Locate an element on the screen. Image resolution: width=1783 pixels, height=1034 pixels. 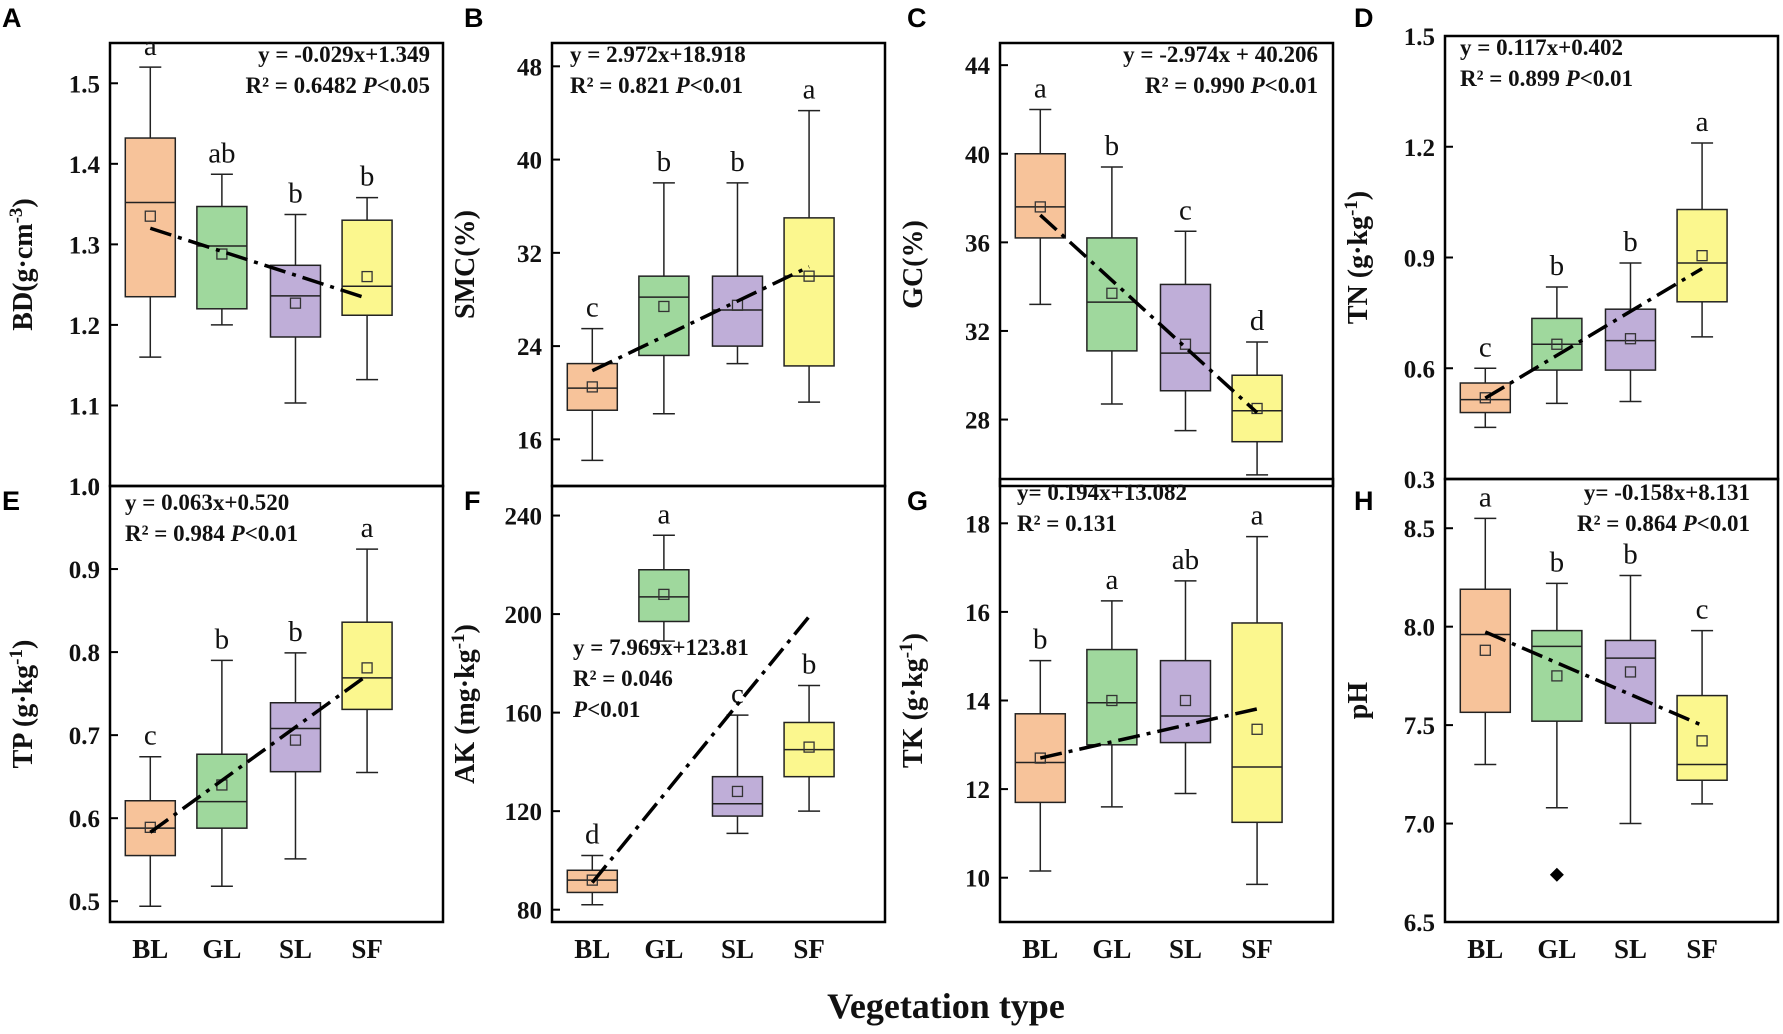
box-sl: b is located at coordinates (295, 738).